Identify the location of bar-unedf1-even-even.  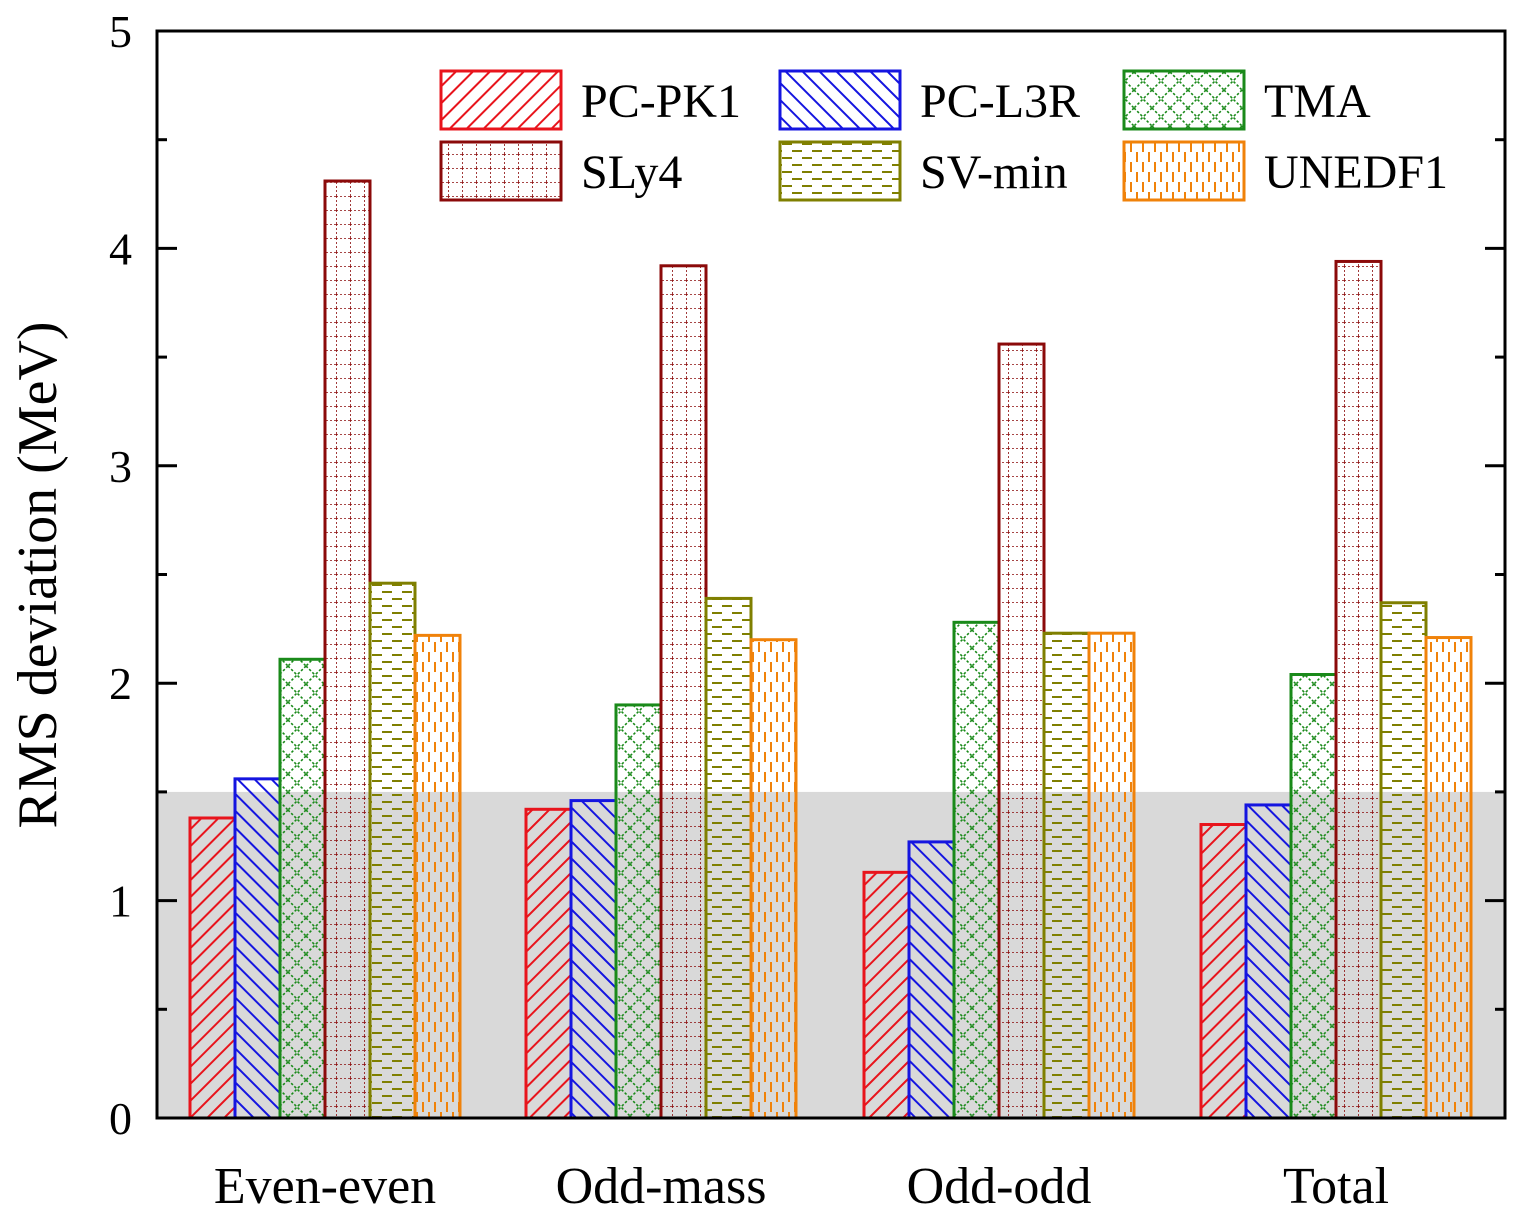
(437, 876).